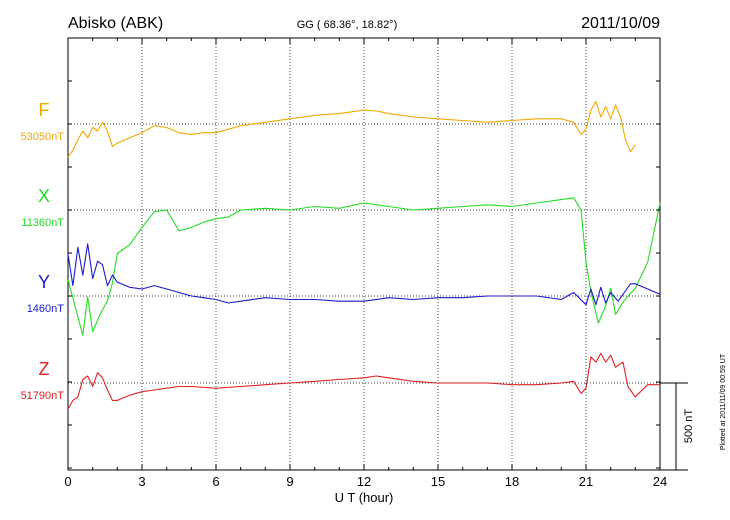 The image size is (730, 520). What do you see at coordinates (289, 481) in the screenshot?
I see `x-tick-label: 9` at bounding box center [289, 481].